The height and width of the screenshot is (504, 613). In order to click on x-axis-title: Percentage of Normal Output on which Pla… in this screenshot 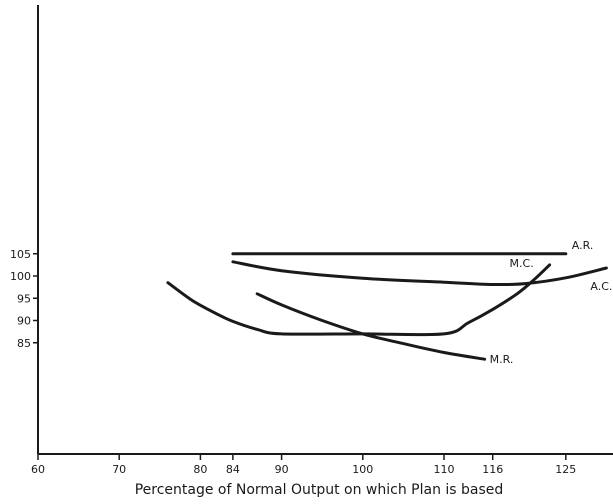, I will do `click(319, 490)`.